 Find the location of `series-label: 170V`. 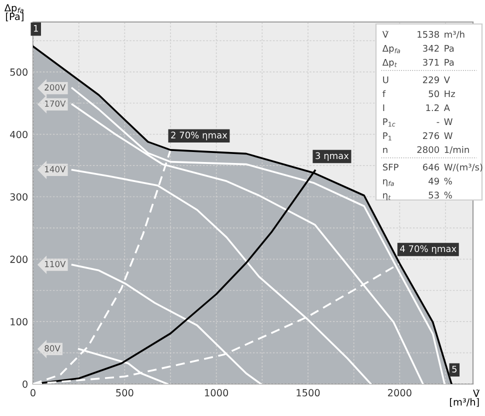

series-label: 170V is located at coordinates (55, 103).